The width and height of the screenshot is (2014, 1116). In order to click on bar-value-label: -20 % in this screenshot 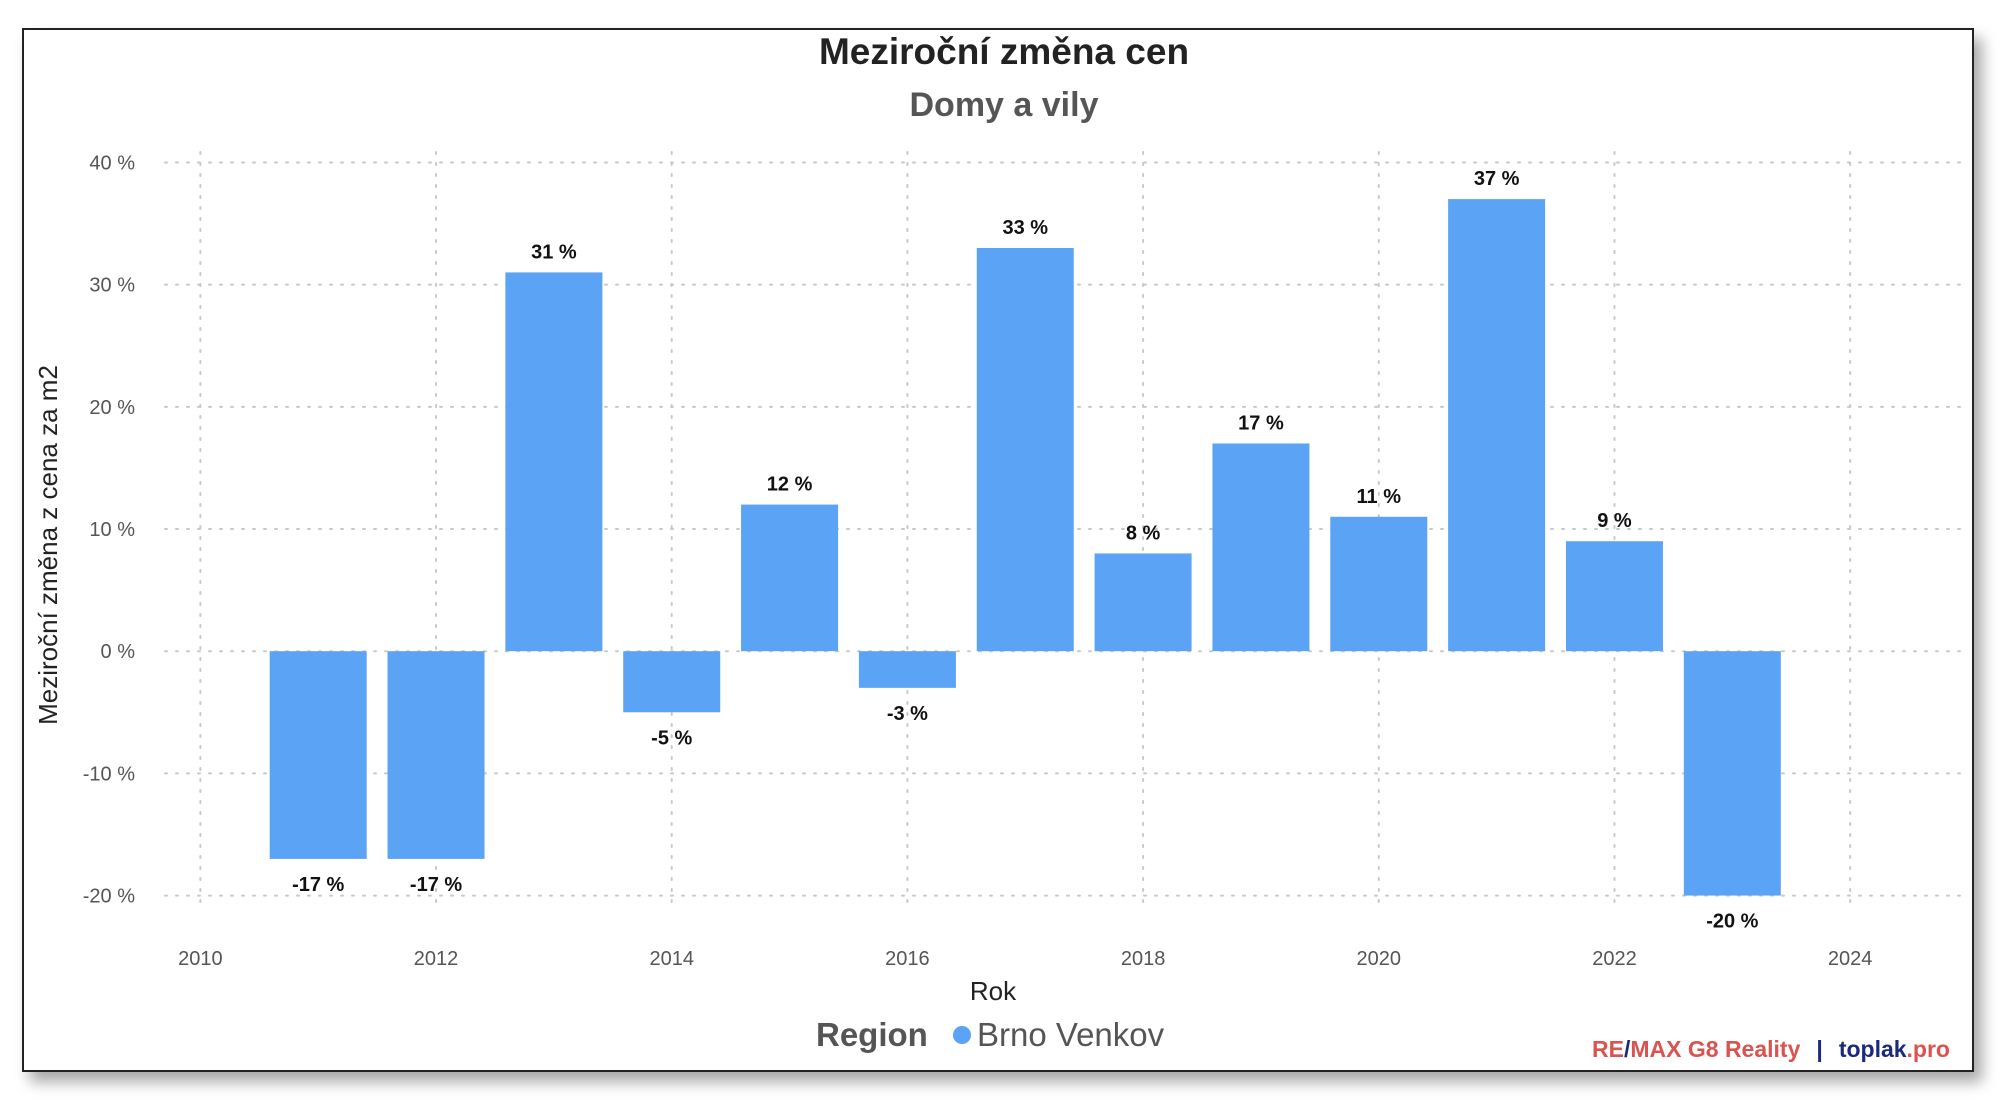, I will do `click(1732, 922)`.